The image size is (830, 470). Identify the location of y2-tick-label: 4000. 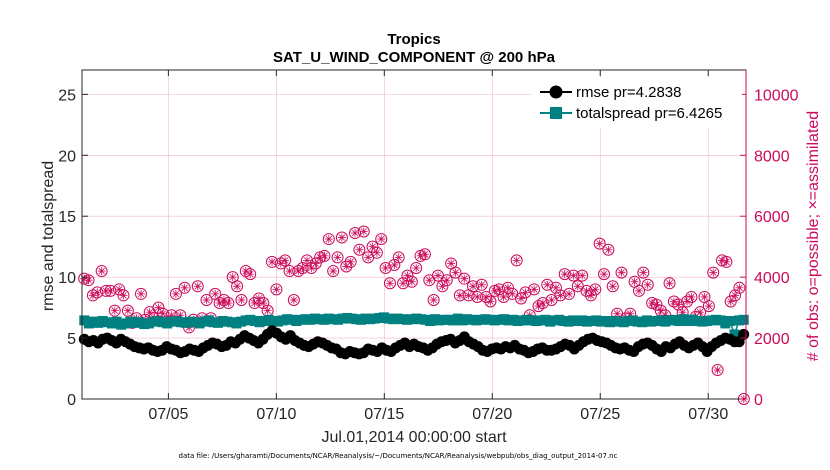
(772, 278).